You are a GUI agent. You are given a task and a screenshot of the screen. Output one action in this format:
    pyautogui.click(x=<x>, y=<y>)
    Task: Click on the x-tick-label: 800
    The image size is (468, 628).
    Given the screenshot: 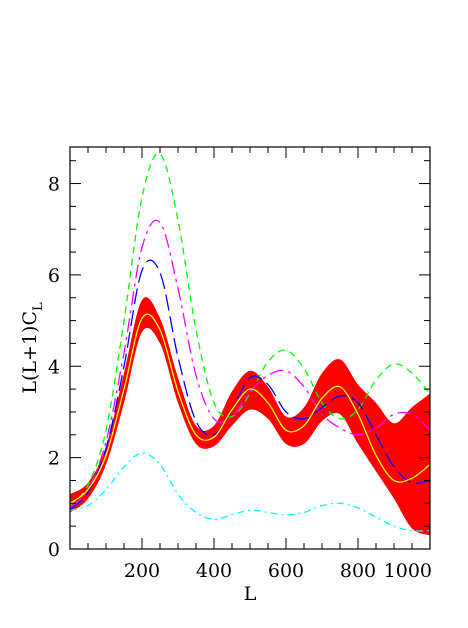 What is the action you would take?
    pyautogui.click(x=358, y=571)
    